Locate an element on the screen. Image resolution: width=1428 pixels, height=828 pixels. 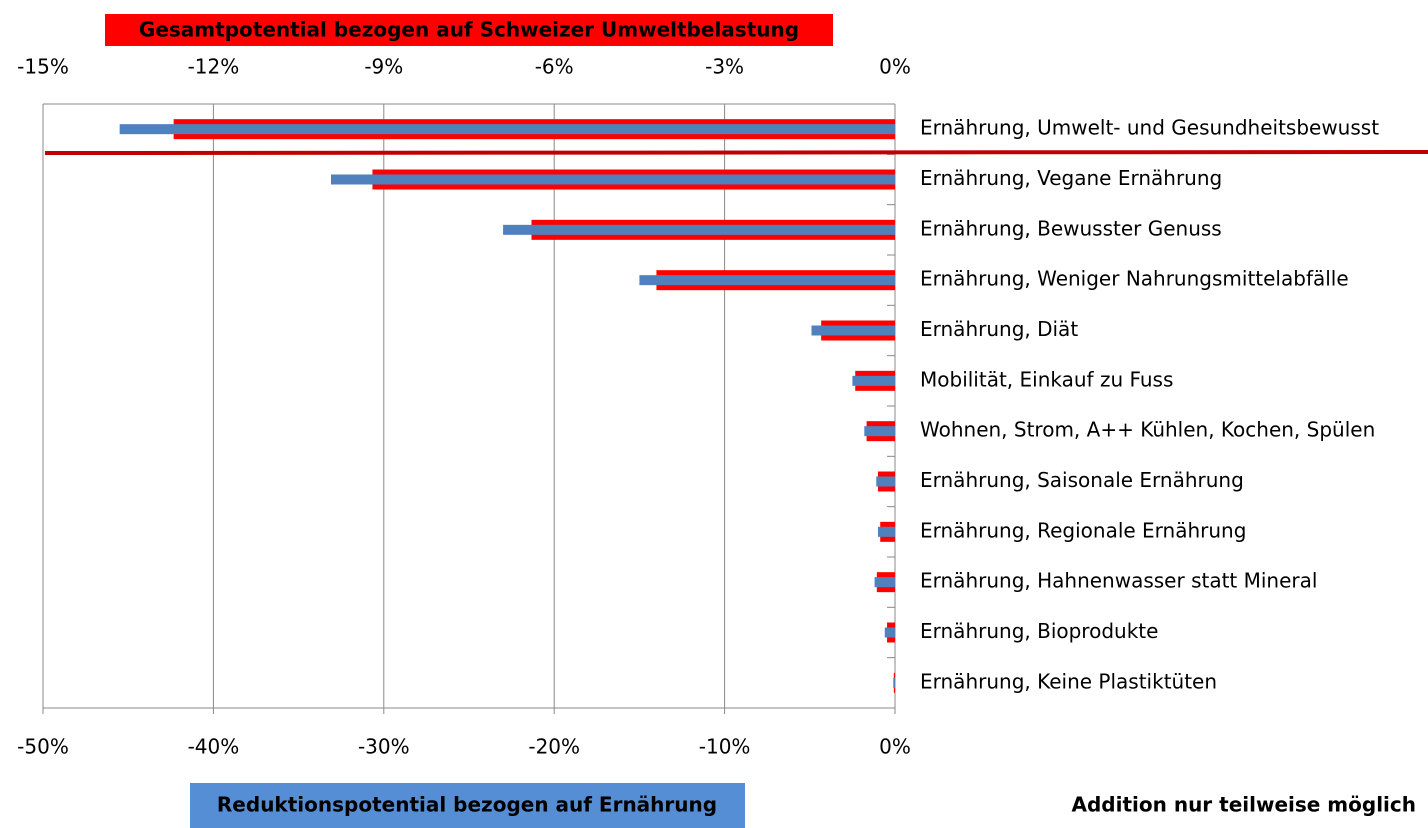
category-label: Ernährung, Keine Plastiktüten is located at coordinates (1068, 681).